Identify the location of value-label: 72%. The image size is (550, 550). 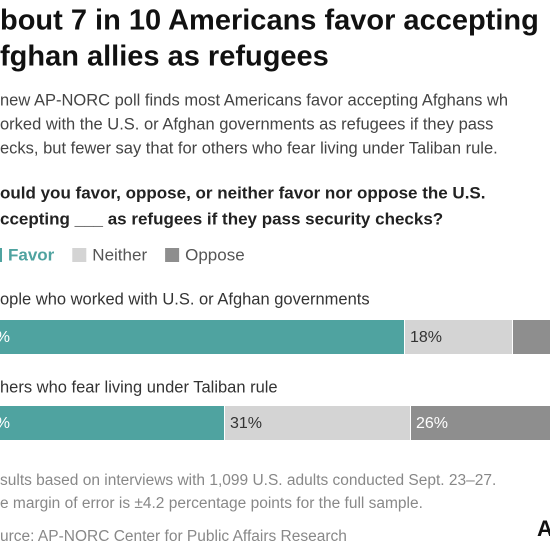
(5, 337).